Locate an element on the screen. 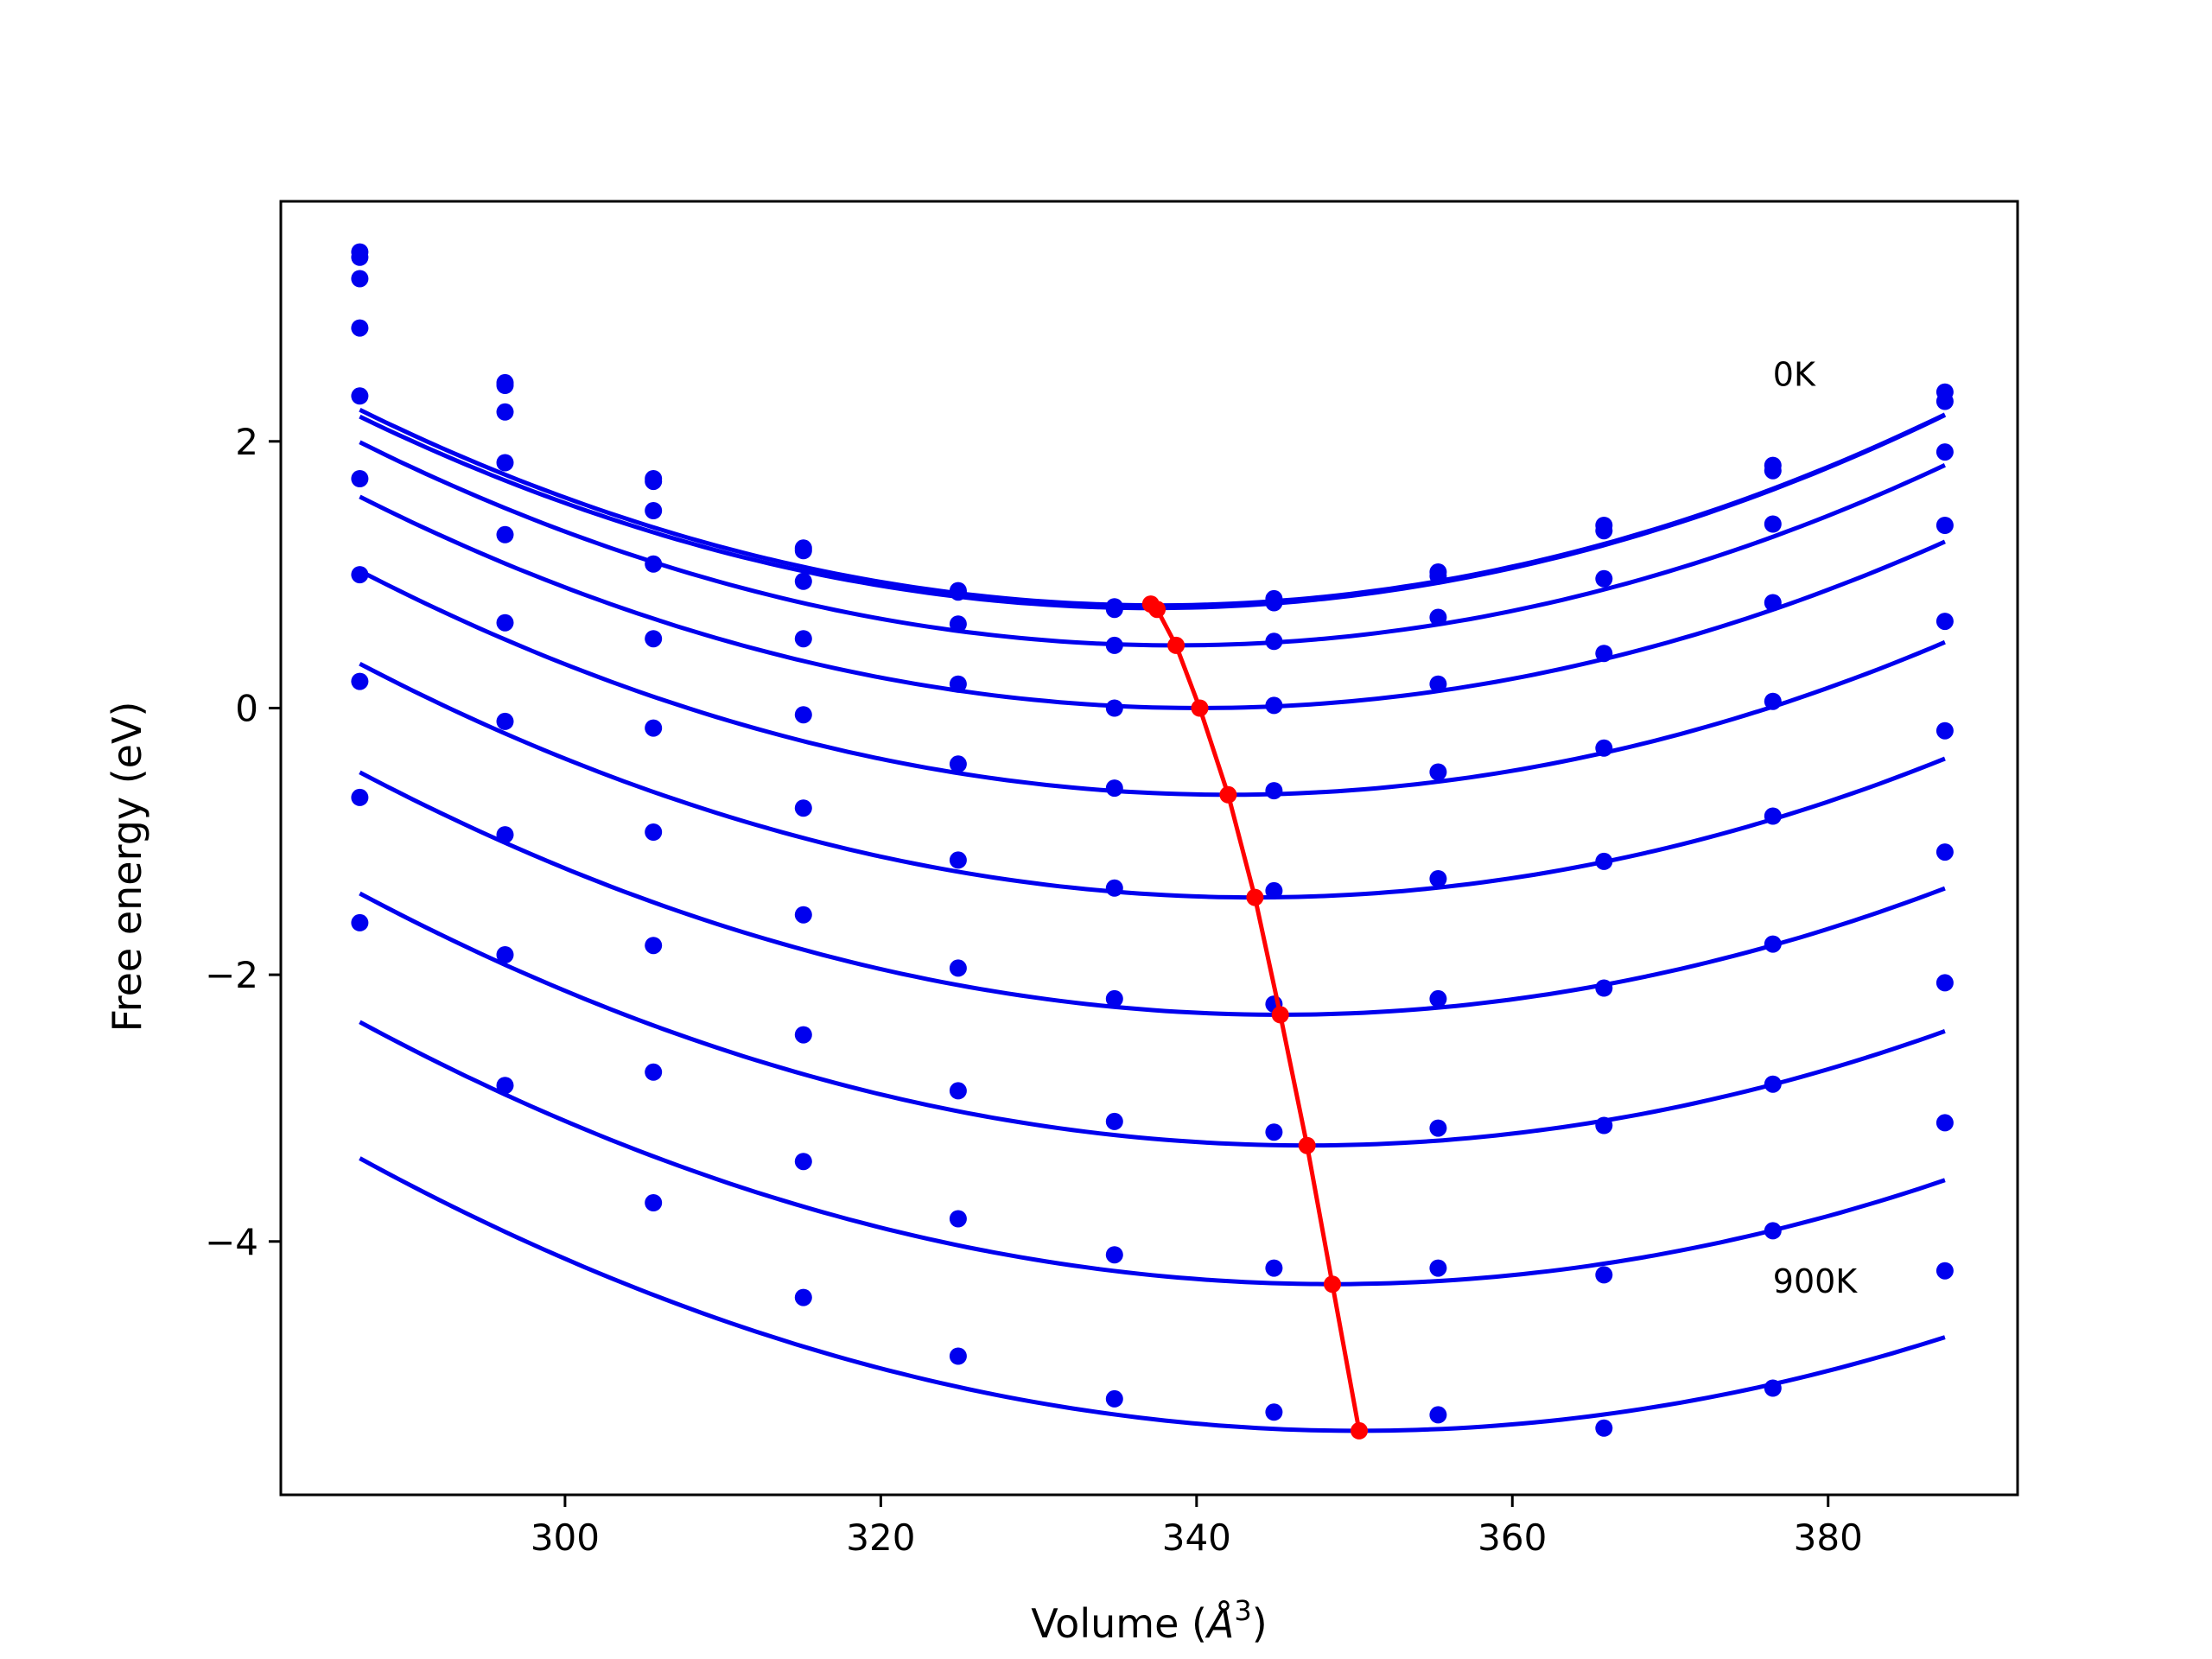  x-axis-ticks: 300 320 340 360 380 is located at coordinates (1197, 1527).